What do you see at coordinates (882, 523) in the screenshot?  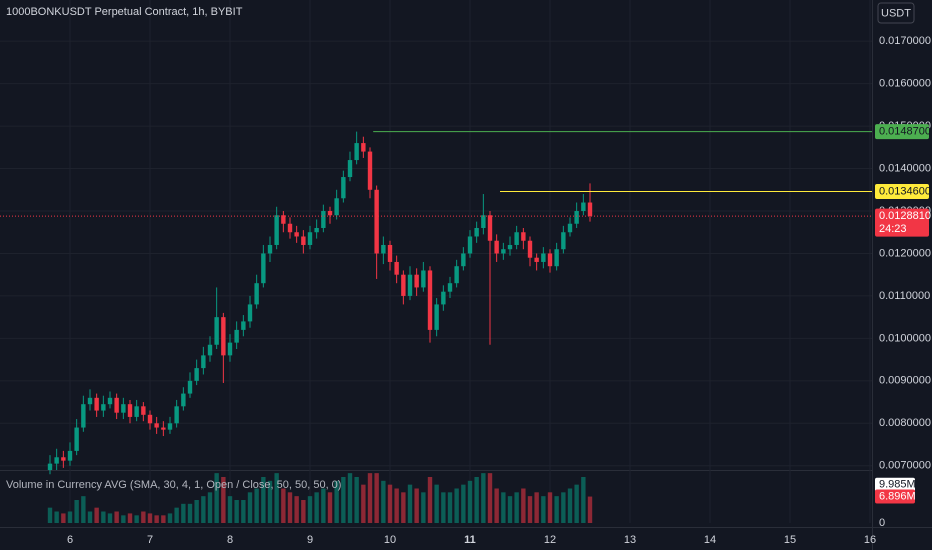 I see `volume-tick-label: 0` at bounding box center [882, 523].